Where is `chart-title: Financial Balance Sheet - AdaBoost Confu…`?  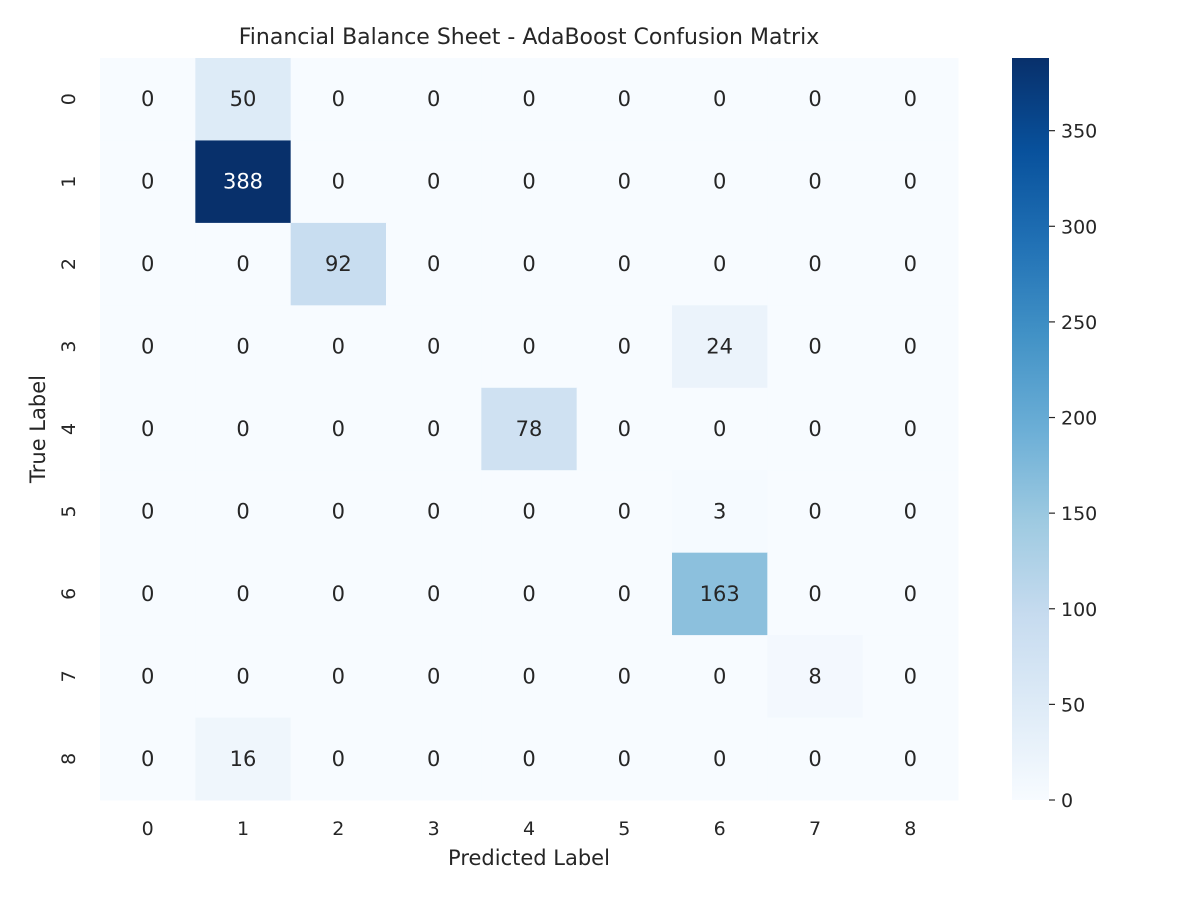
chart-title: Financial Balance Sheet - AdaBoost Confu… is located at coordinates (529, 37).